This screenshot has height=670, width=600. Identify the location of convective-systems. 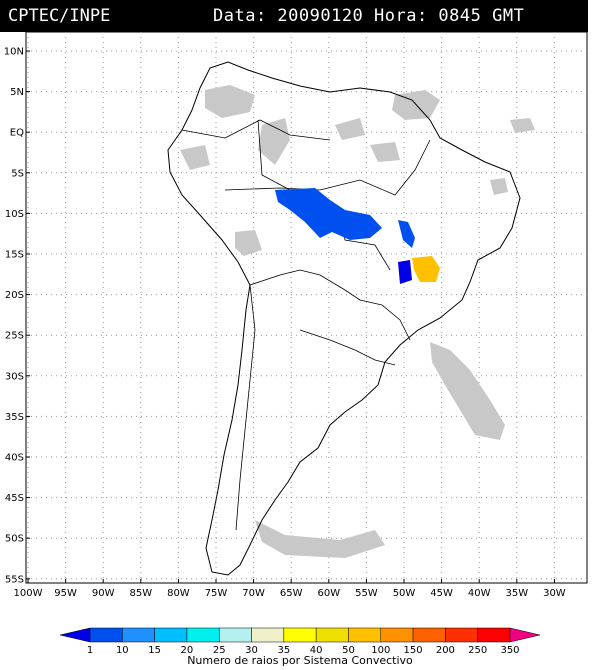
(357, 236).